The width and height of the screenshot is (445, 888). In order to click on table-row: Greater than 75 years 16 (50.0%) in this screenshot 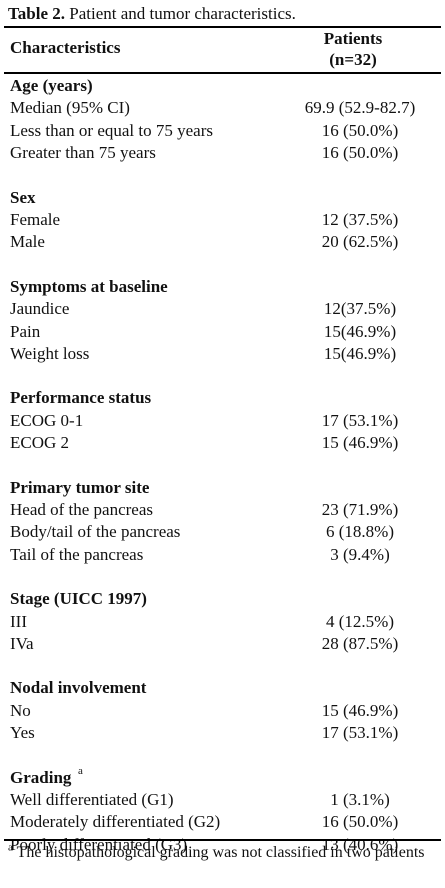, I will do `click(222, 153)`.